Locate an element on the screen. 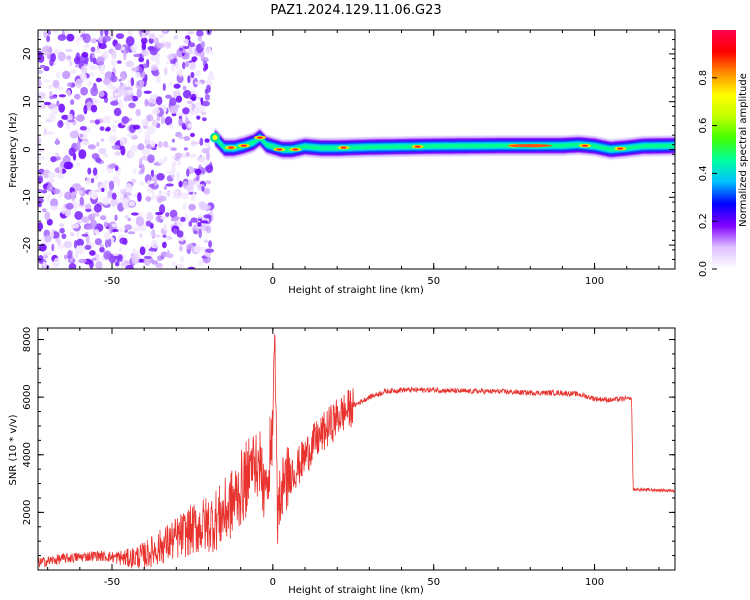 Image resolution: width=750 pixels, height=600 pixels. colorbar-tick-label: 0.4 is located at coordinates (703, 173).